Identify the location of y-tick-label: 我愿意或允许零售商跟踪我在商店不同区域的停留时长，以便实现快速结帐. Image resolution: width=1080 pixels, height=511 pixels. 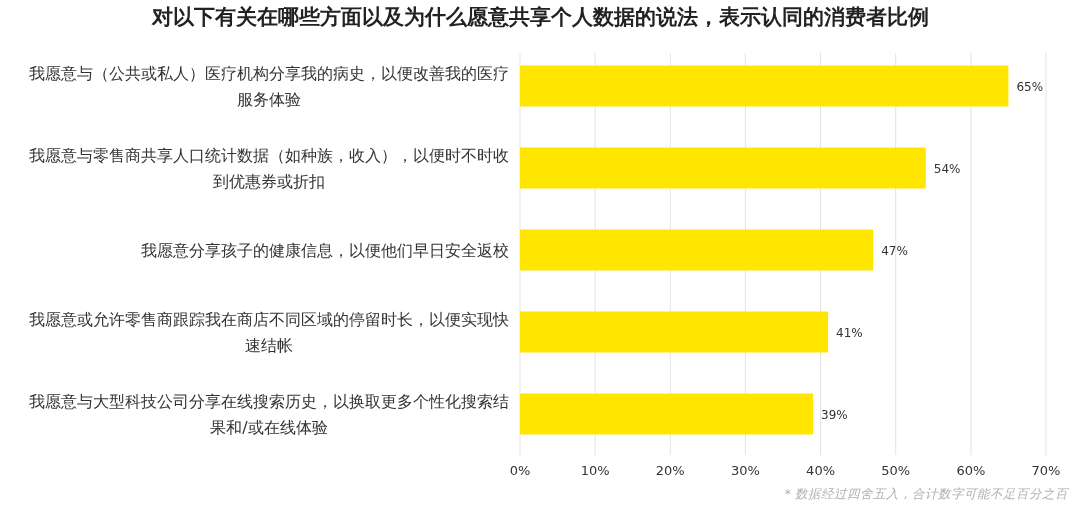
(269, 332).